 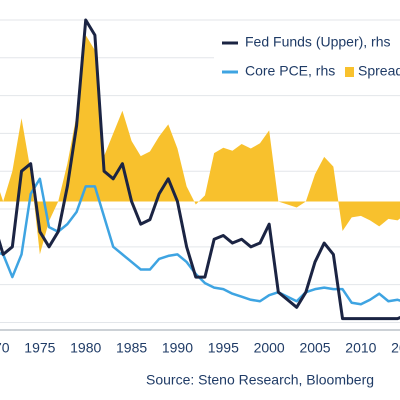 I want to click on x-tick-label: 2000, so click(x=269, y=348).